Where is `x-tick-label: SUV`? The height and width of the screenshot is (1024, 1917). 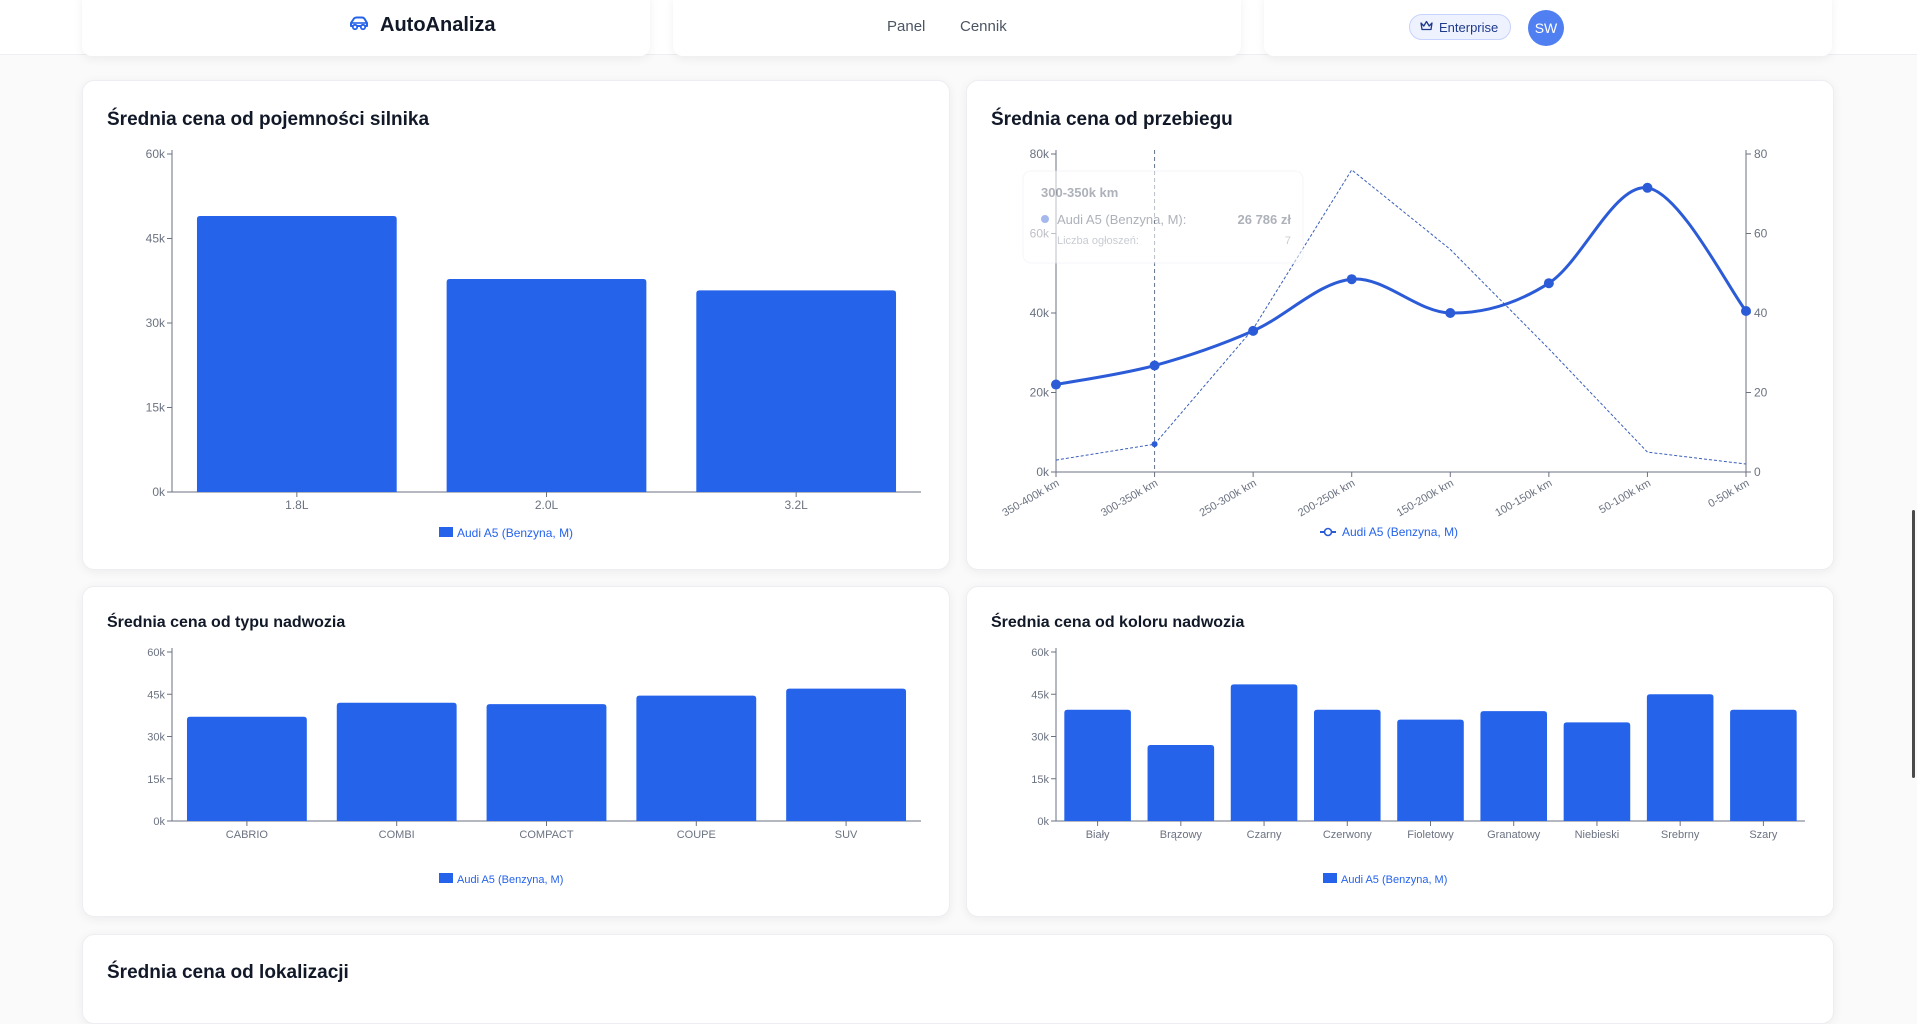
x-tick-label: SUV is located at coordinates (846, 835).